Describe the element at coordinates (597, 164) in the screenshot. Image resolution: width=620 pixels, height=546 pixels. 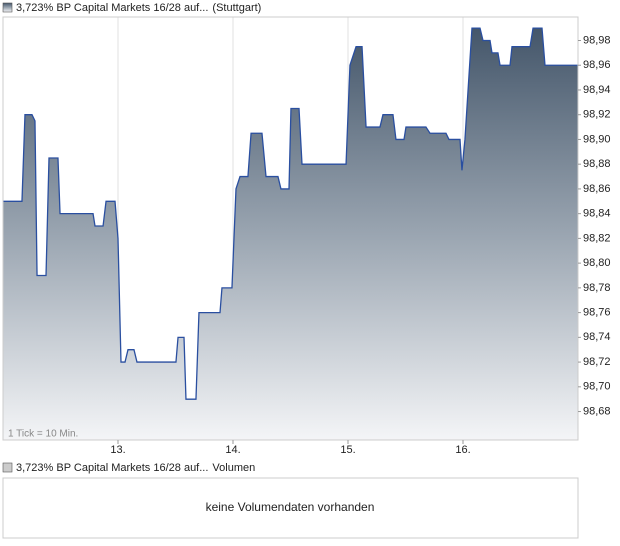
I see `y-tick-label: 98,88` at that location.